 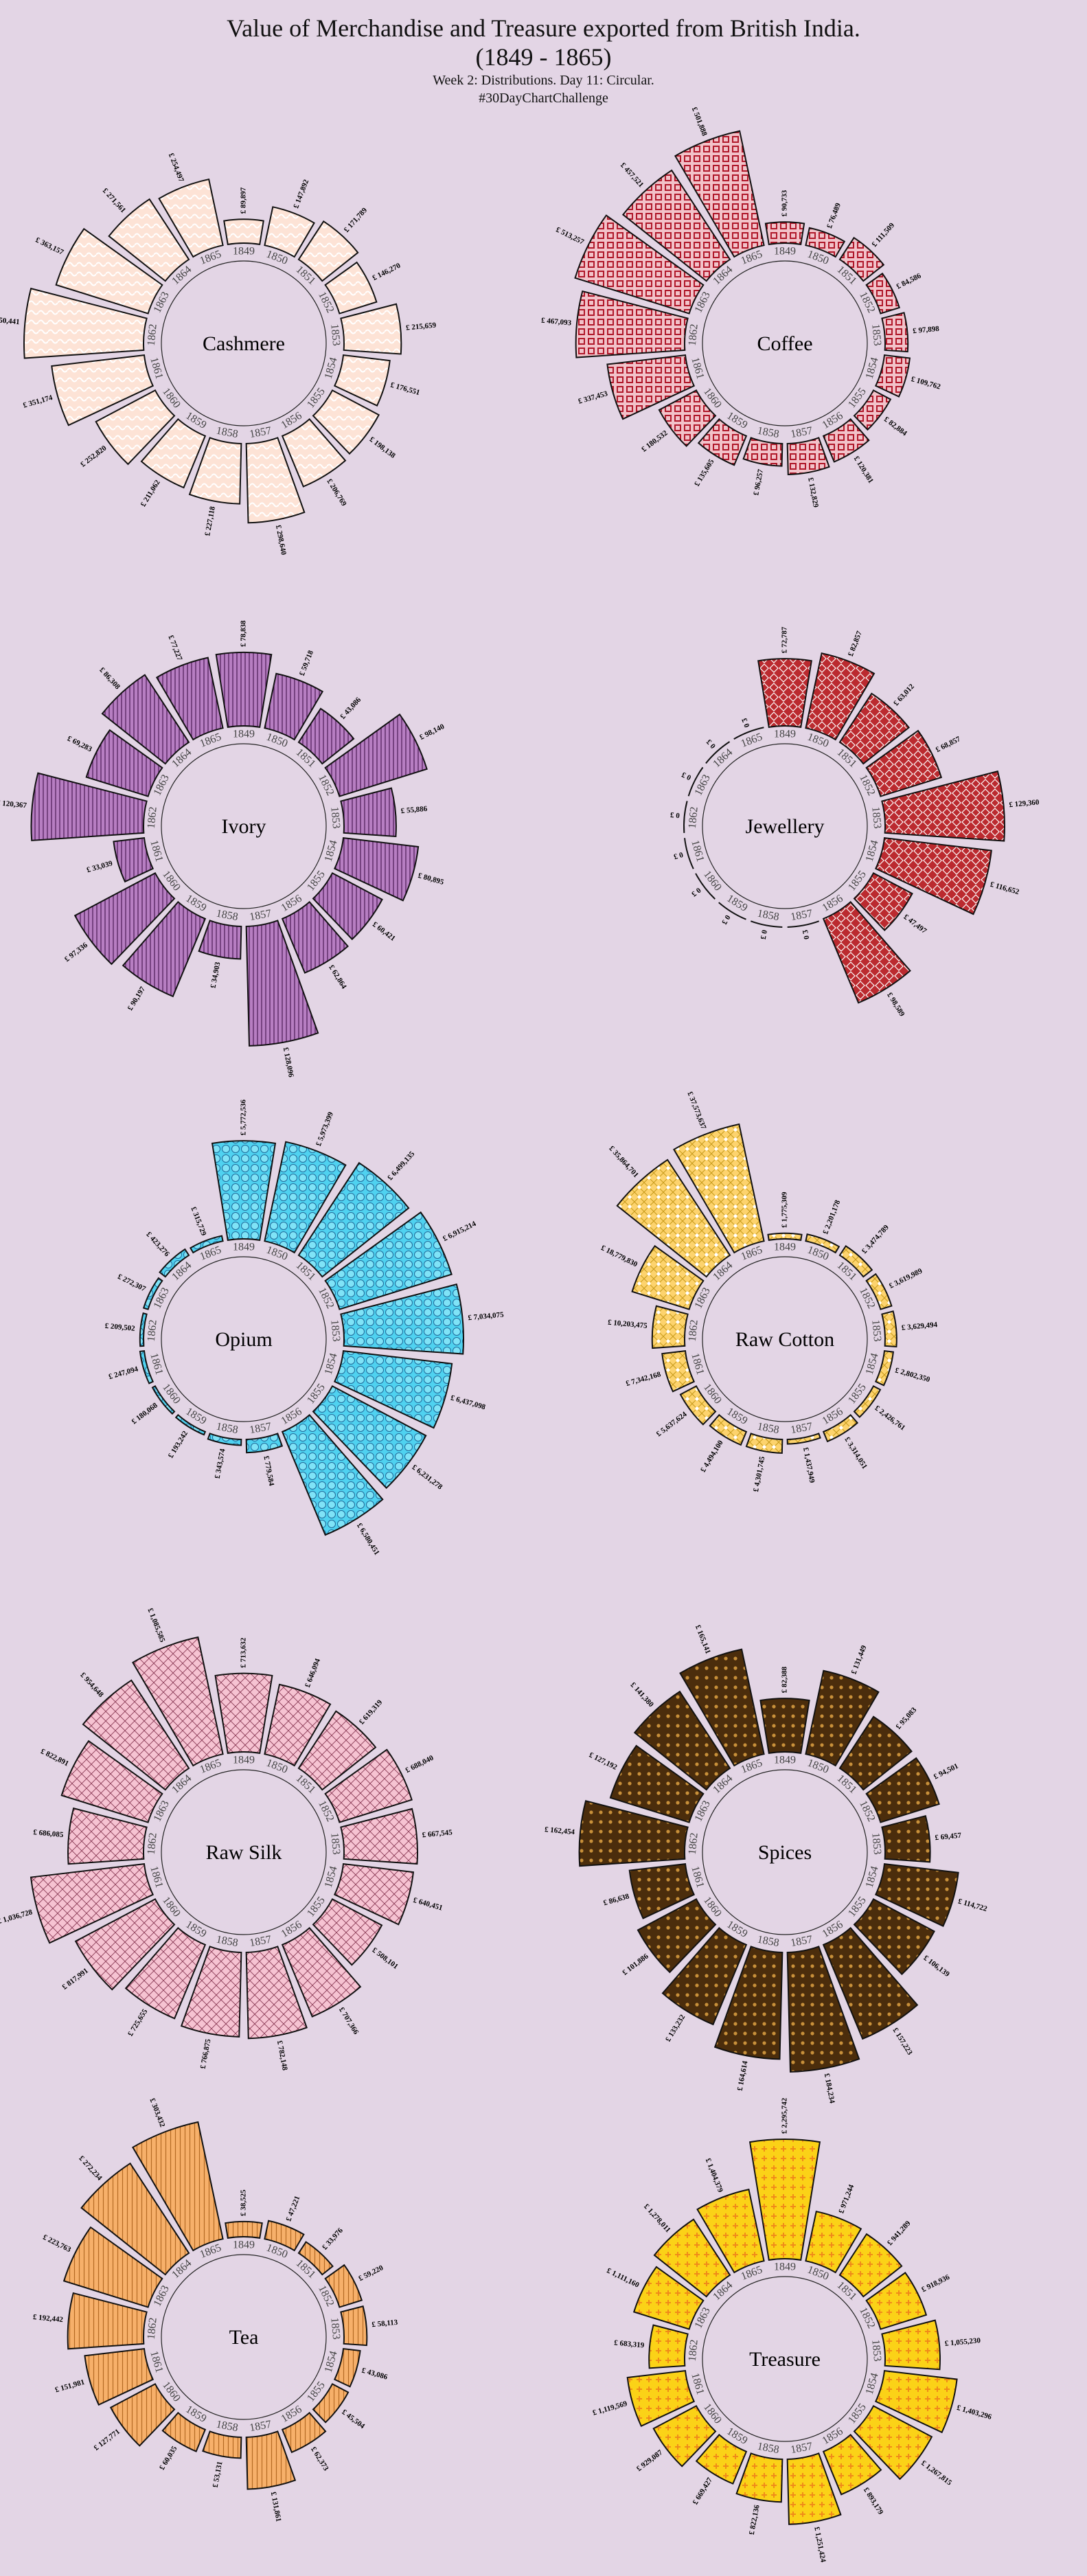 What do you see at coordinates (244, 2202) in the screenshot?
I see `value-label: £ 38,525` at bounding box center [244, 2202].